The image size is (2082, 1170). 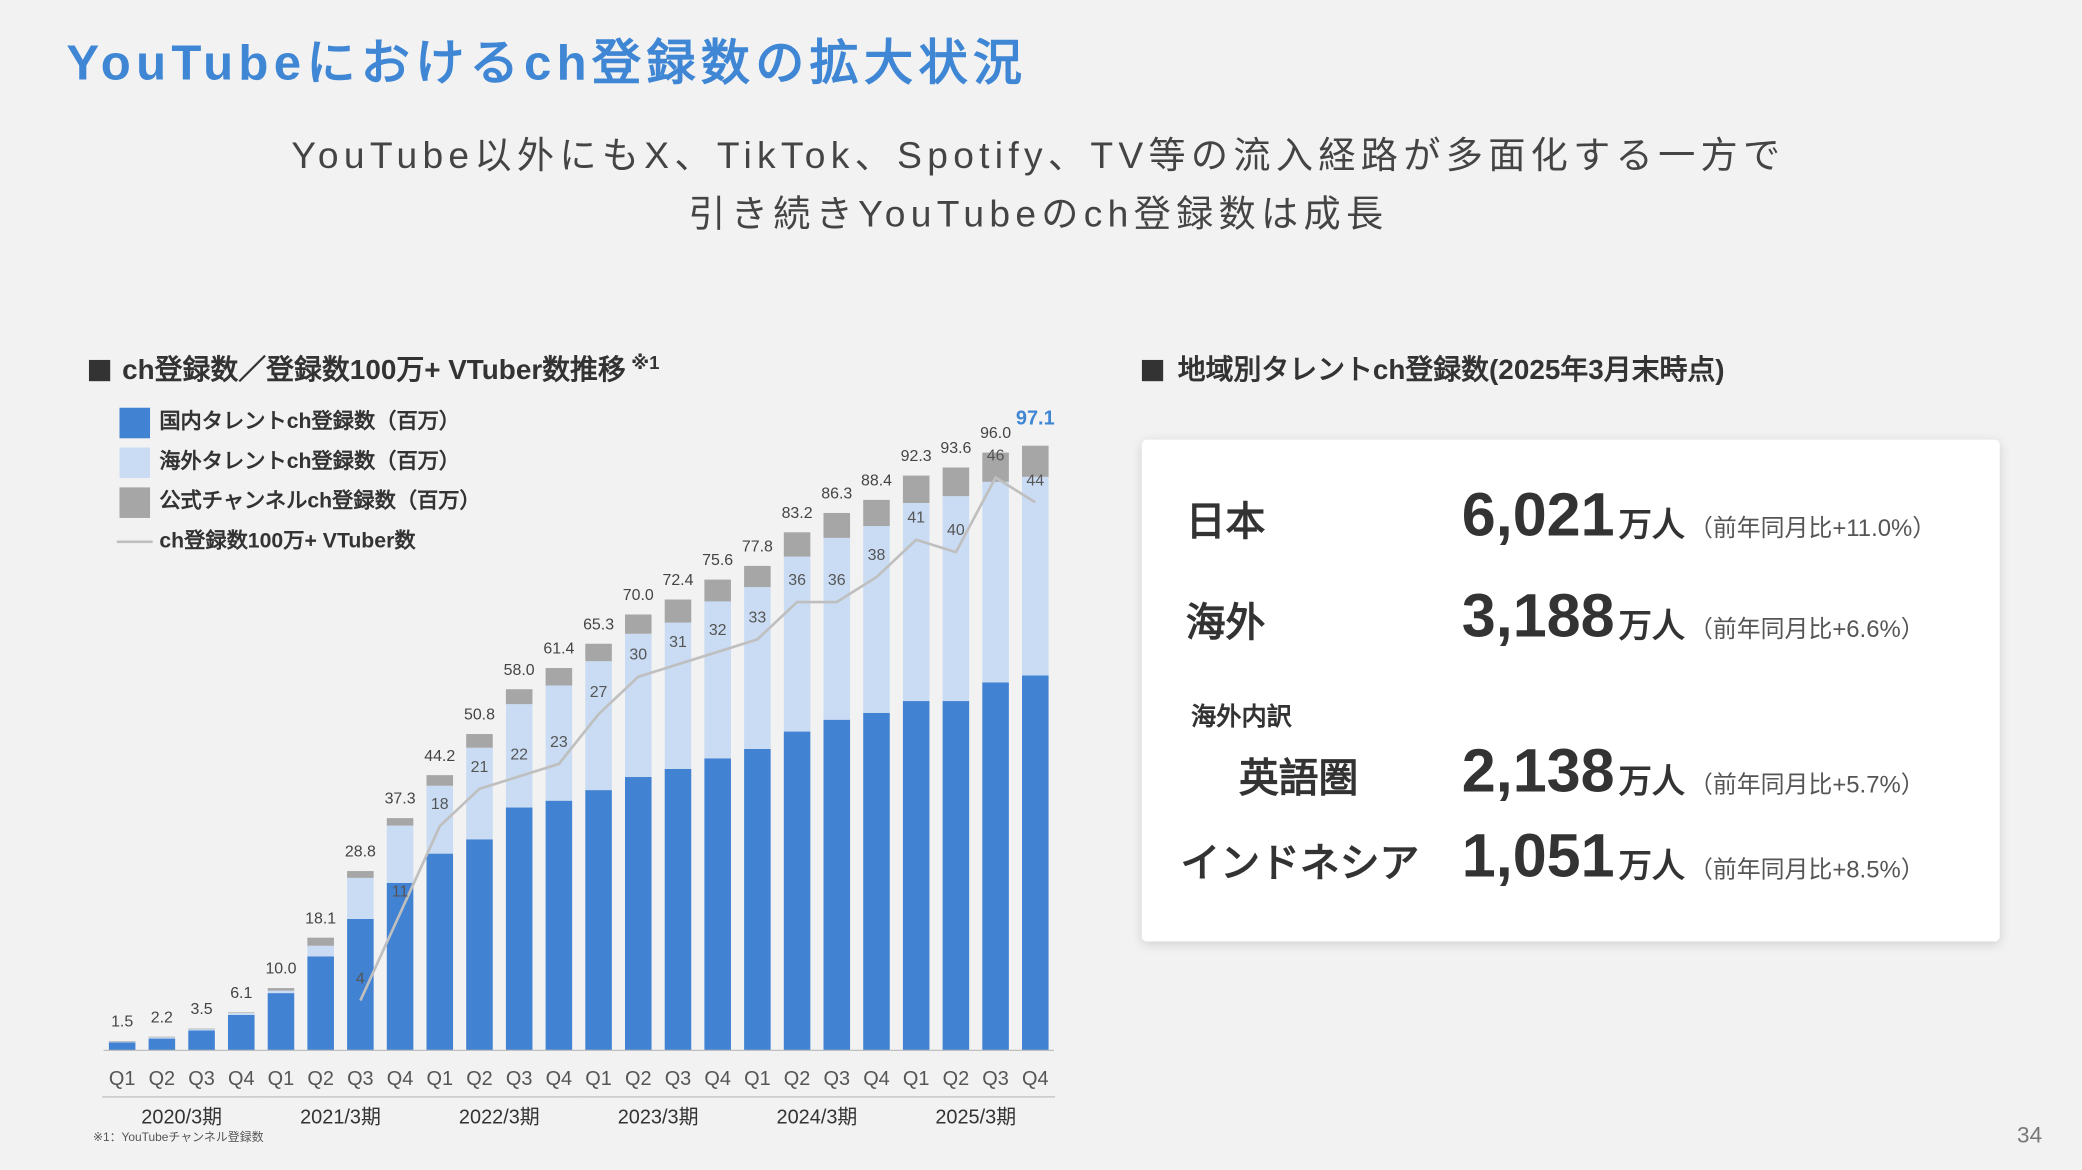 What do you see at coordinates (717, 560) in the screenshot?
I see `total-label: 75.6` at bounding box center [717, 560].